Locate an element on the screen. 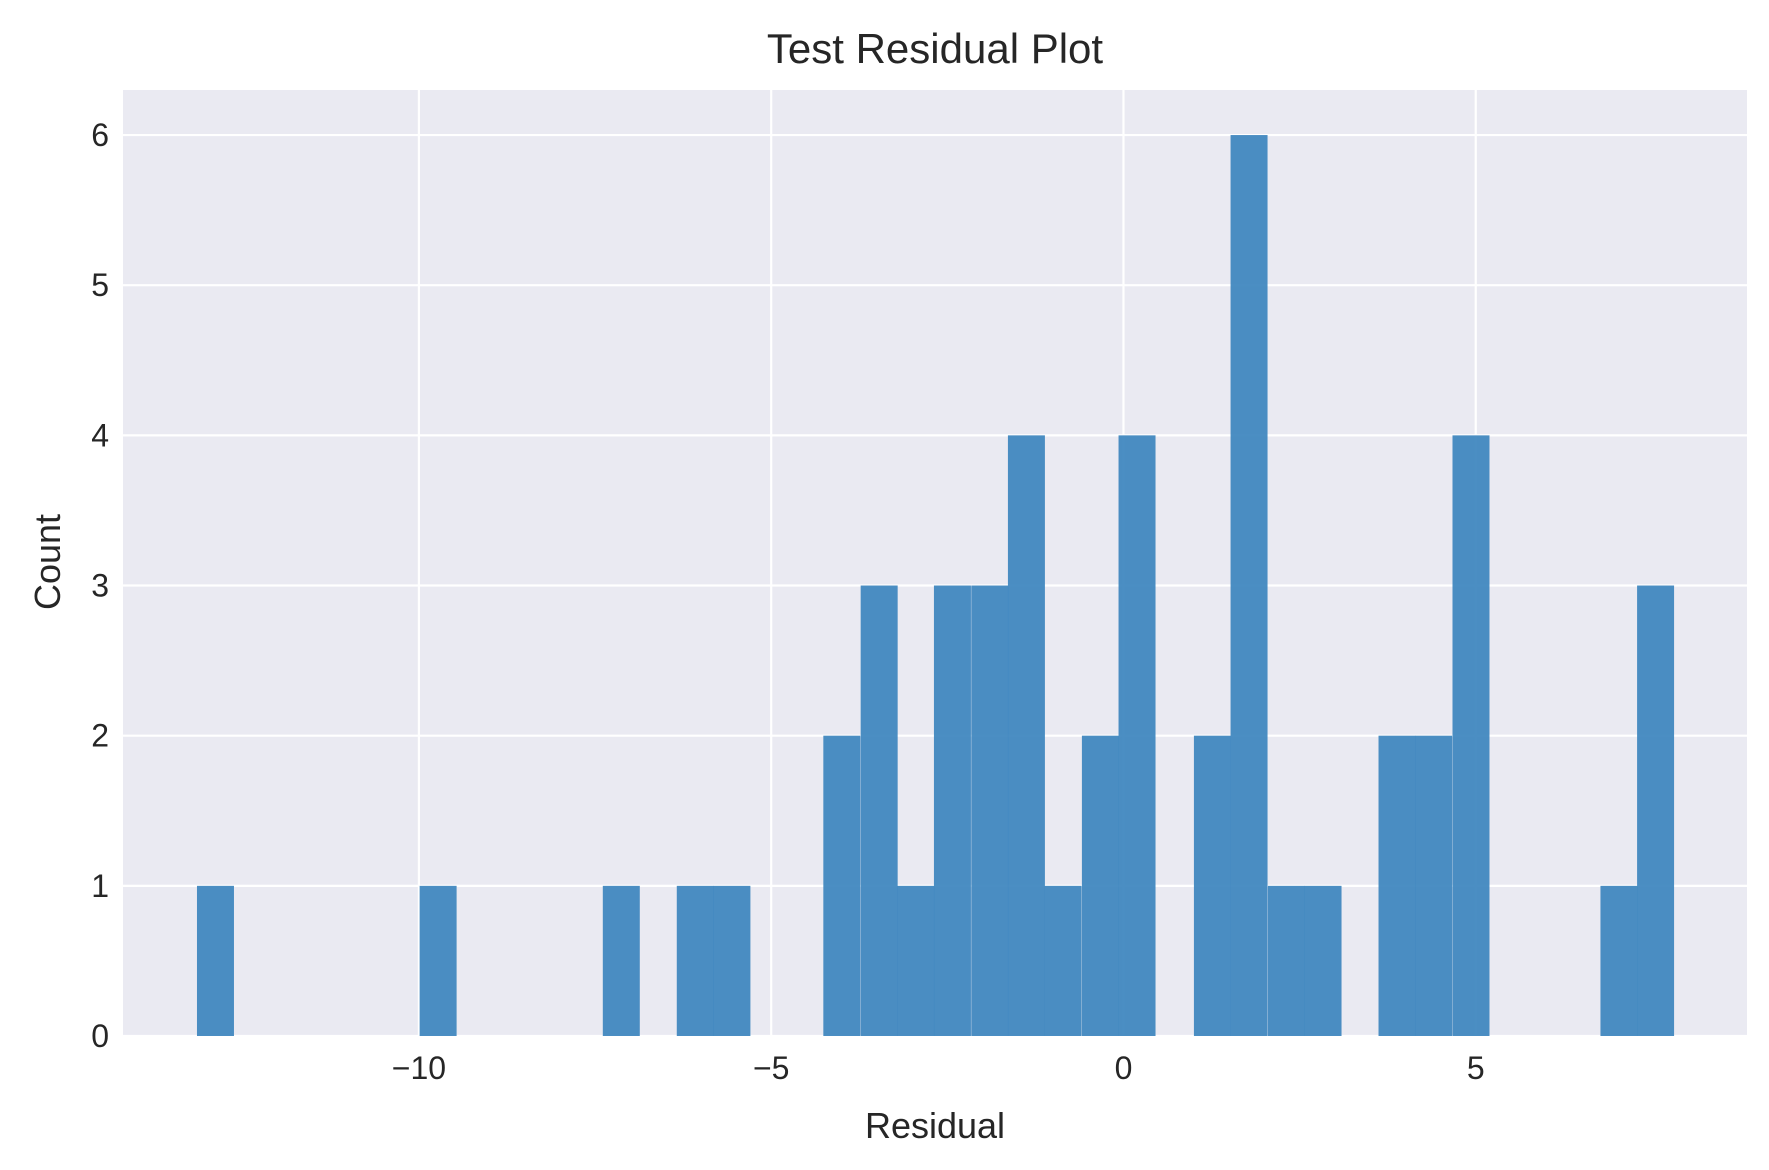  y-tick-label: 3 is located at coordinates (100, 586).